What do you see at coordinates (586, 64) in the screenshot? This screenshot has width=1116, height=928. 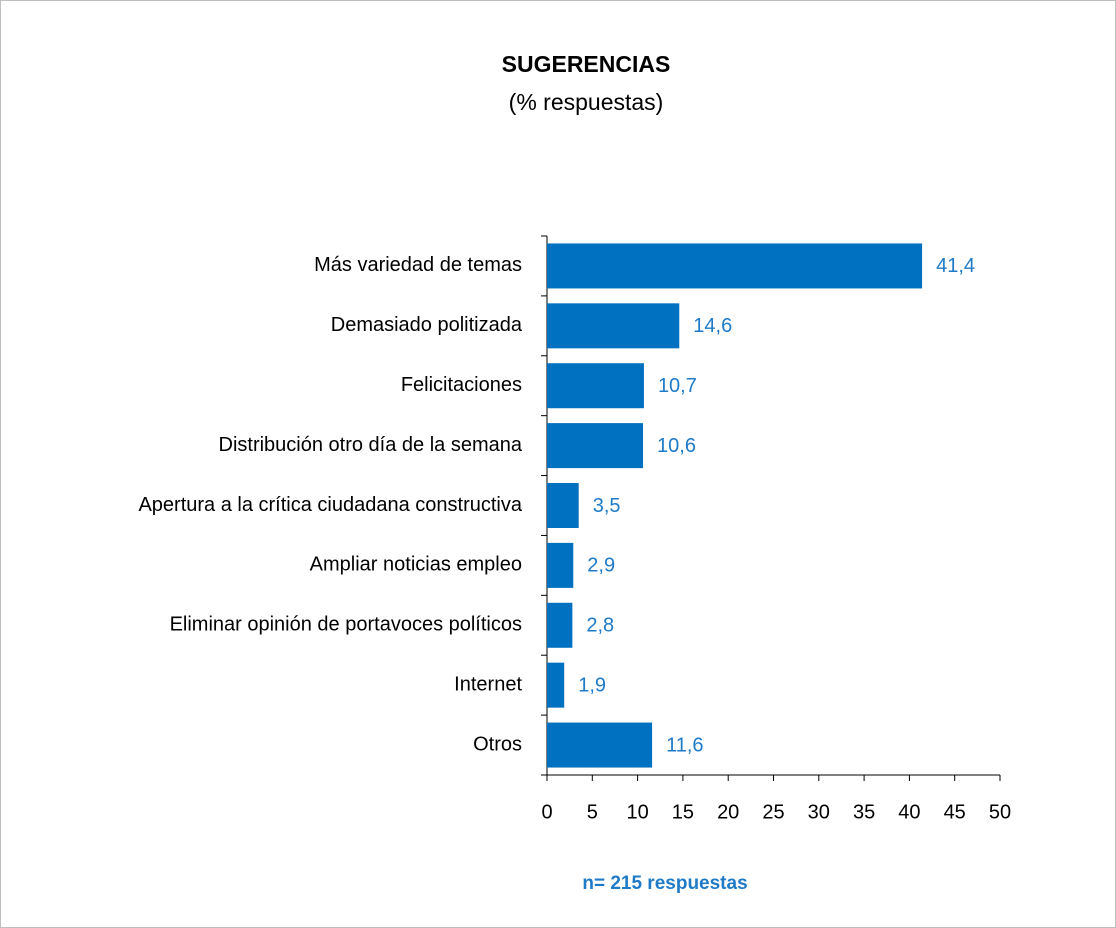 I see `chart-title: SUGERENCIAS` at bounding box center [586, 64].